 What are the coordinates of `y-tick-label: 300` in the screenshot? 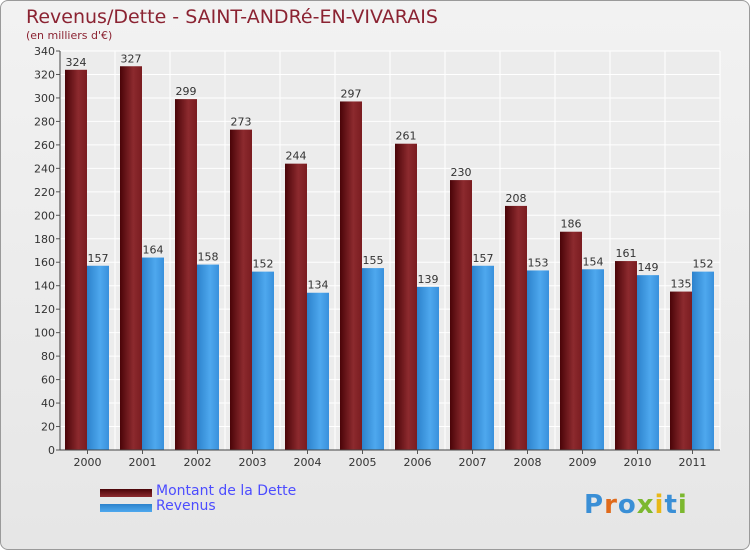 It's located at (44, 98).